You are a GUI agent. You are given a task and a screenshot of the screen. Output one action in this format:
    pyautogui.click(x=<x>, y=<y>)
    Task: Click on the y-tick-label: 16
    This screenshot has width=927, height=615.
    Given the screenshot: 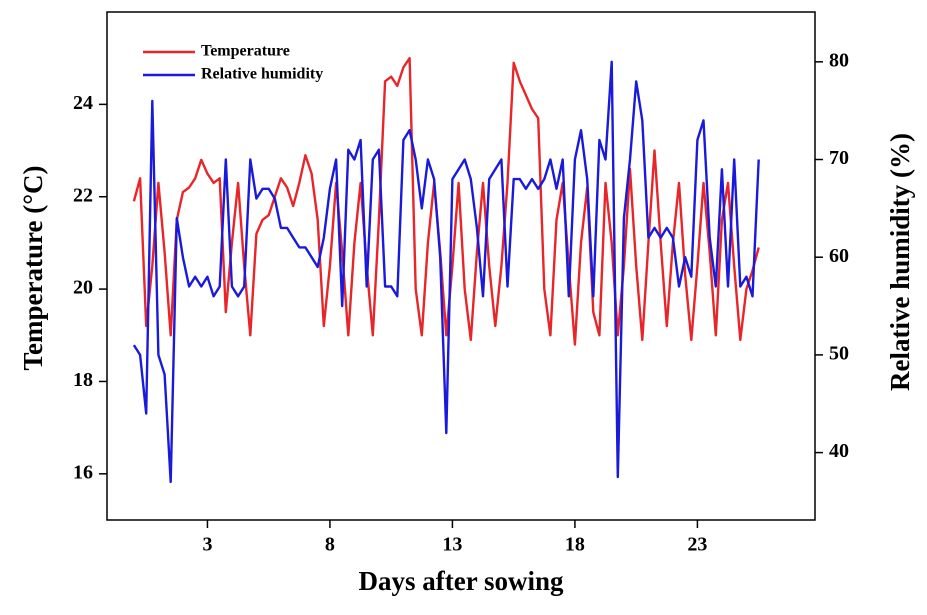 What is the action you would take?
    pyautogui.click(x=83, y=472)
    